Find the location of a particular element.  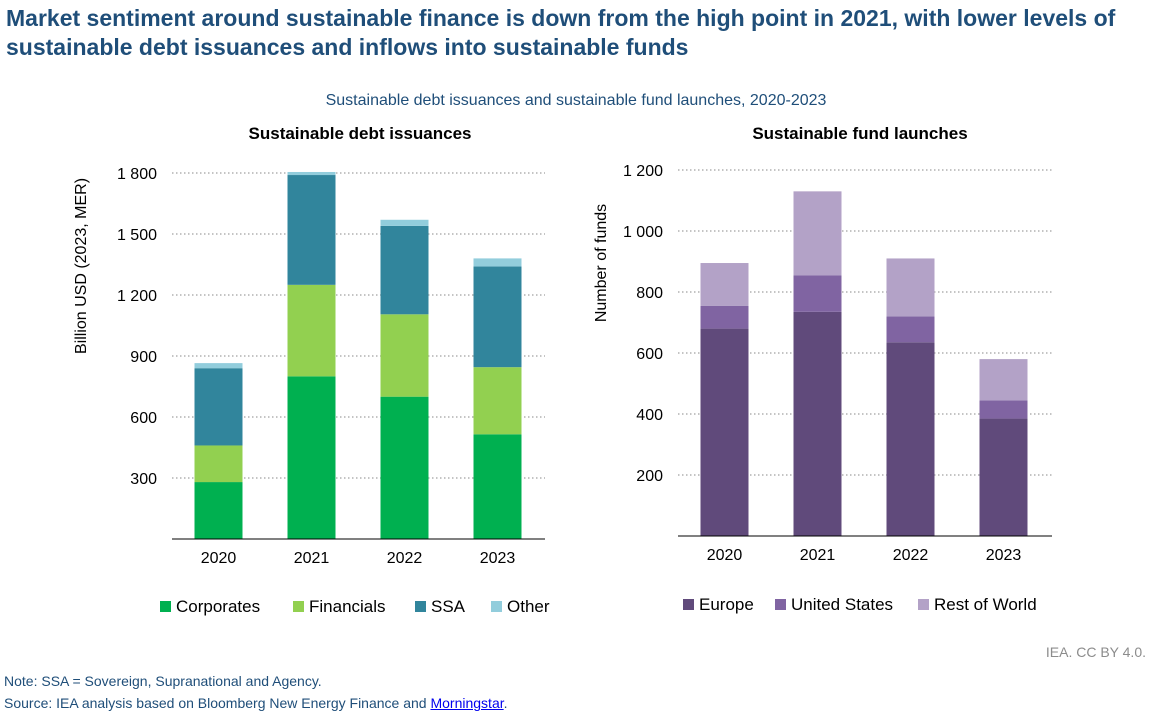

legend-label: Financials is located at coordinates (347, 606).